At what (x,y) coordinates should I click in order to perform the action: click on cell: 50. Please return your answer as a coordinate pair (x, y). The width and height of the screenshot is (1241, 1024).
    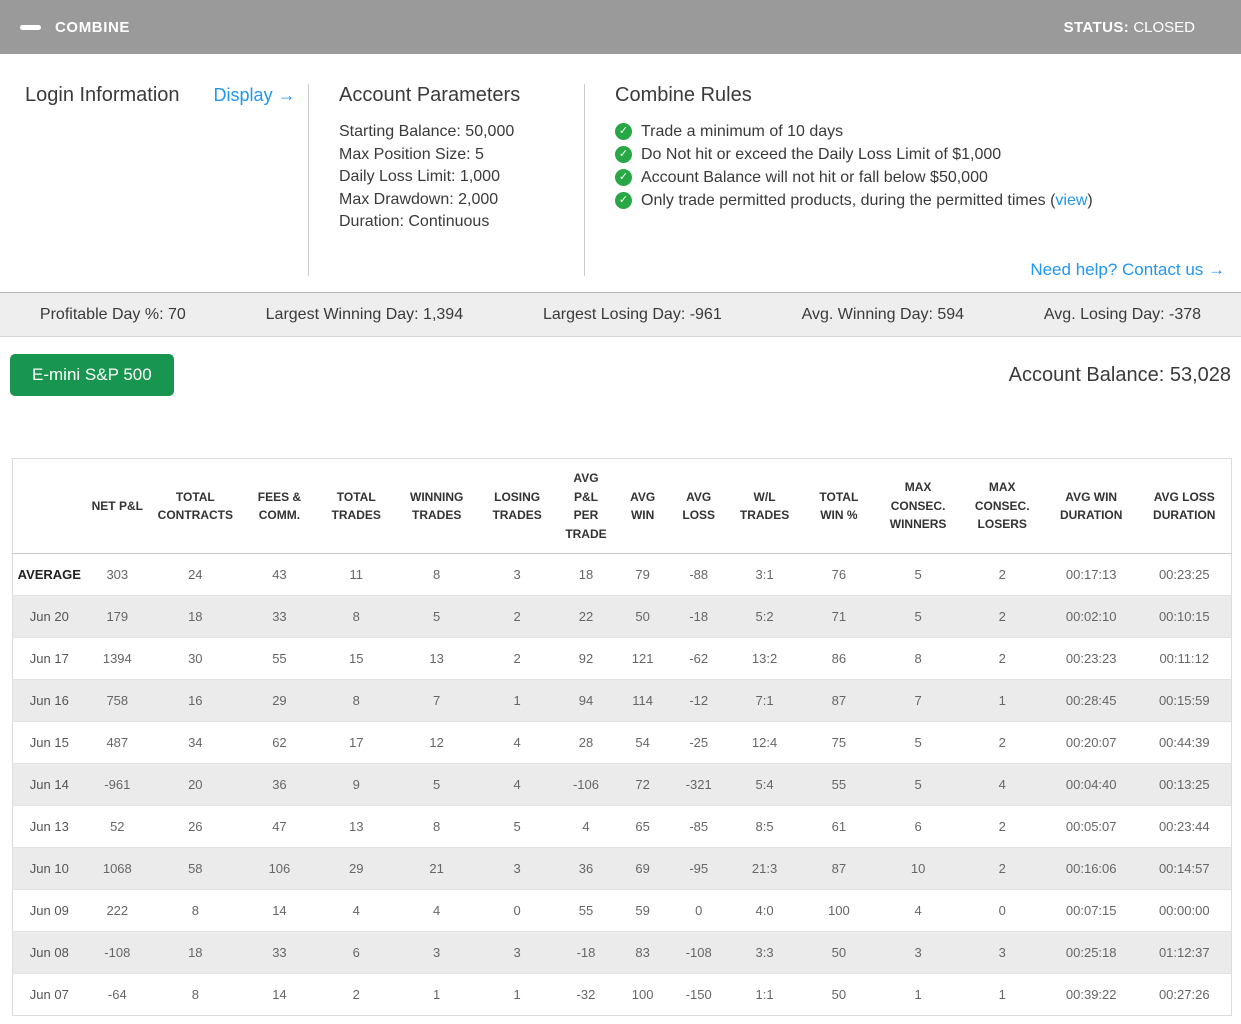
    Looking at the image, I should click on (839, 952).